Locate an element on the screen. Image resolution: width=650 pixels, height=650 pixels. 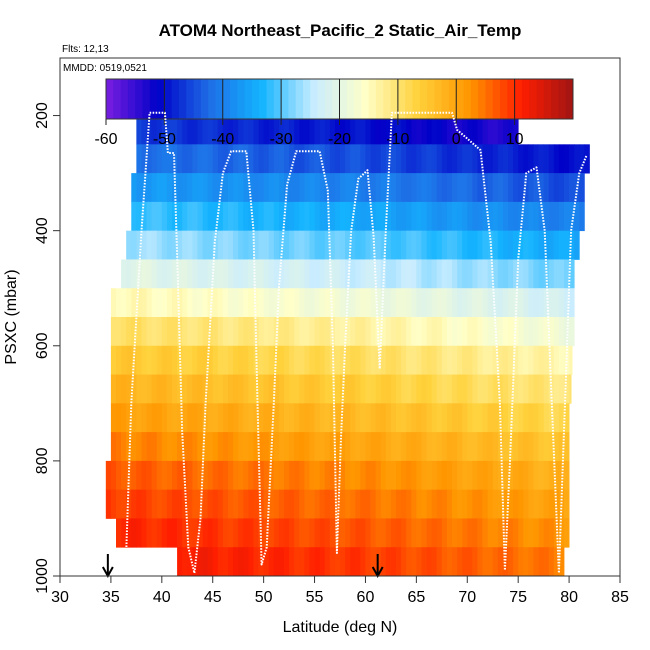
x-tick-label: 80 is located at coordinates (569, 597).